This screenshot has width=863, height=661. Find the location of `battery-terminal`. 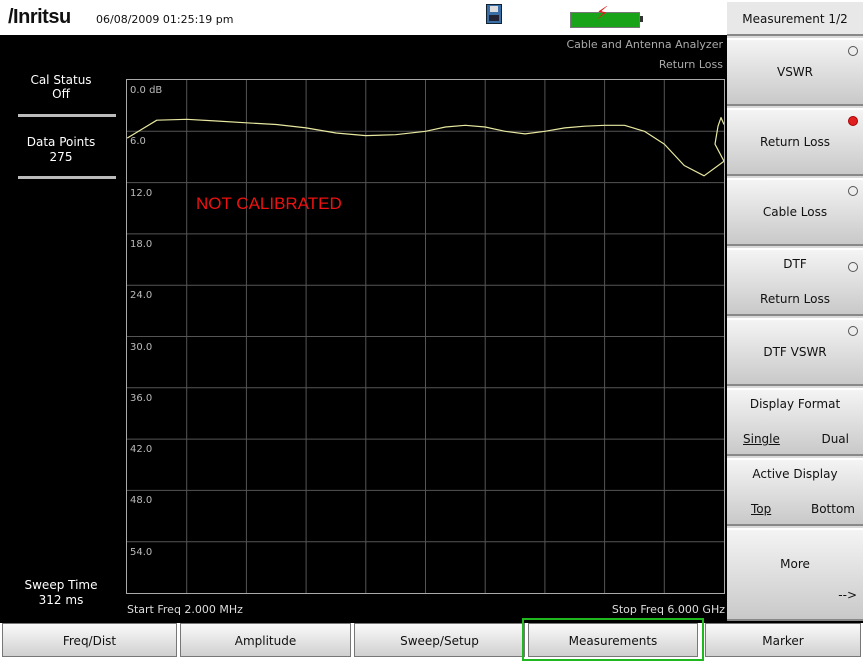

battery-terminal is located at coordinates (641, 19).